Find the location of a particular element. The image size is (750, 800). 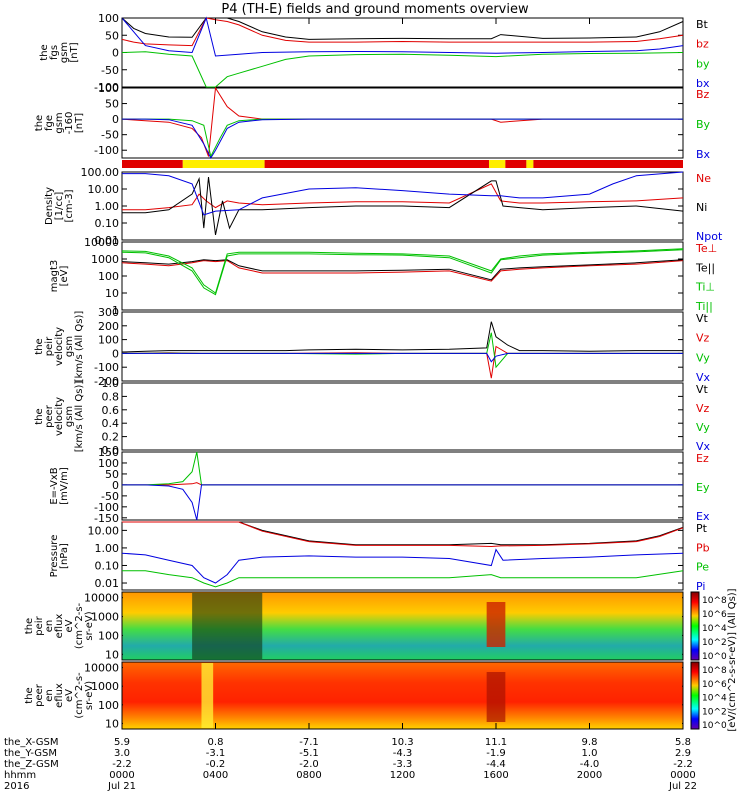

legend-efield-Ez: Ez is located at coordinates (702, 458).